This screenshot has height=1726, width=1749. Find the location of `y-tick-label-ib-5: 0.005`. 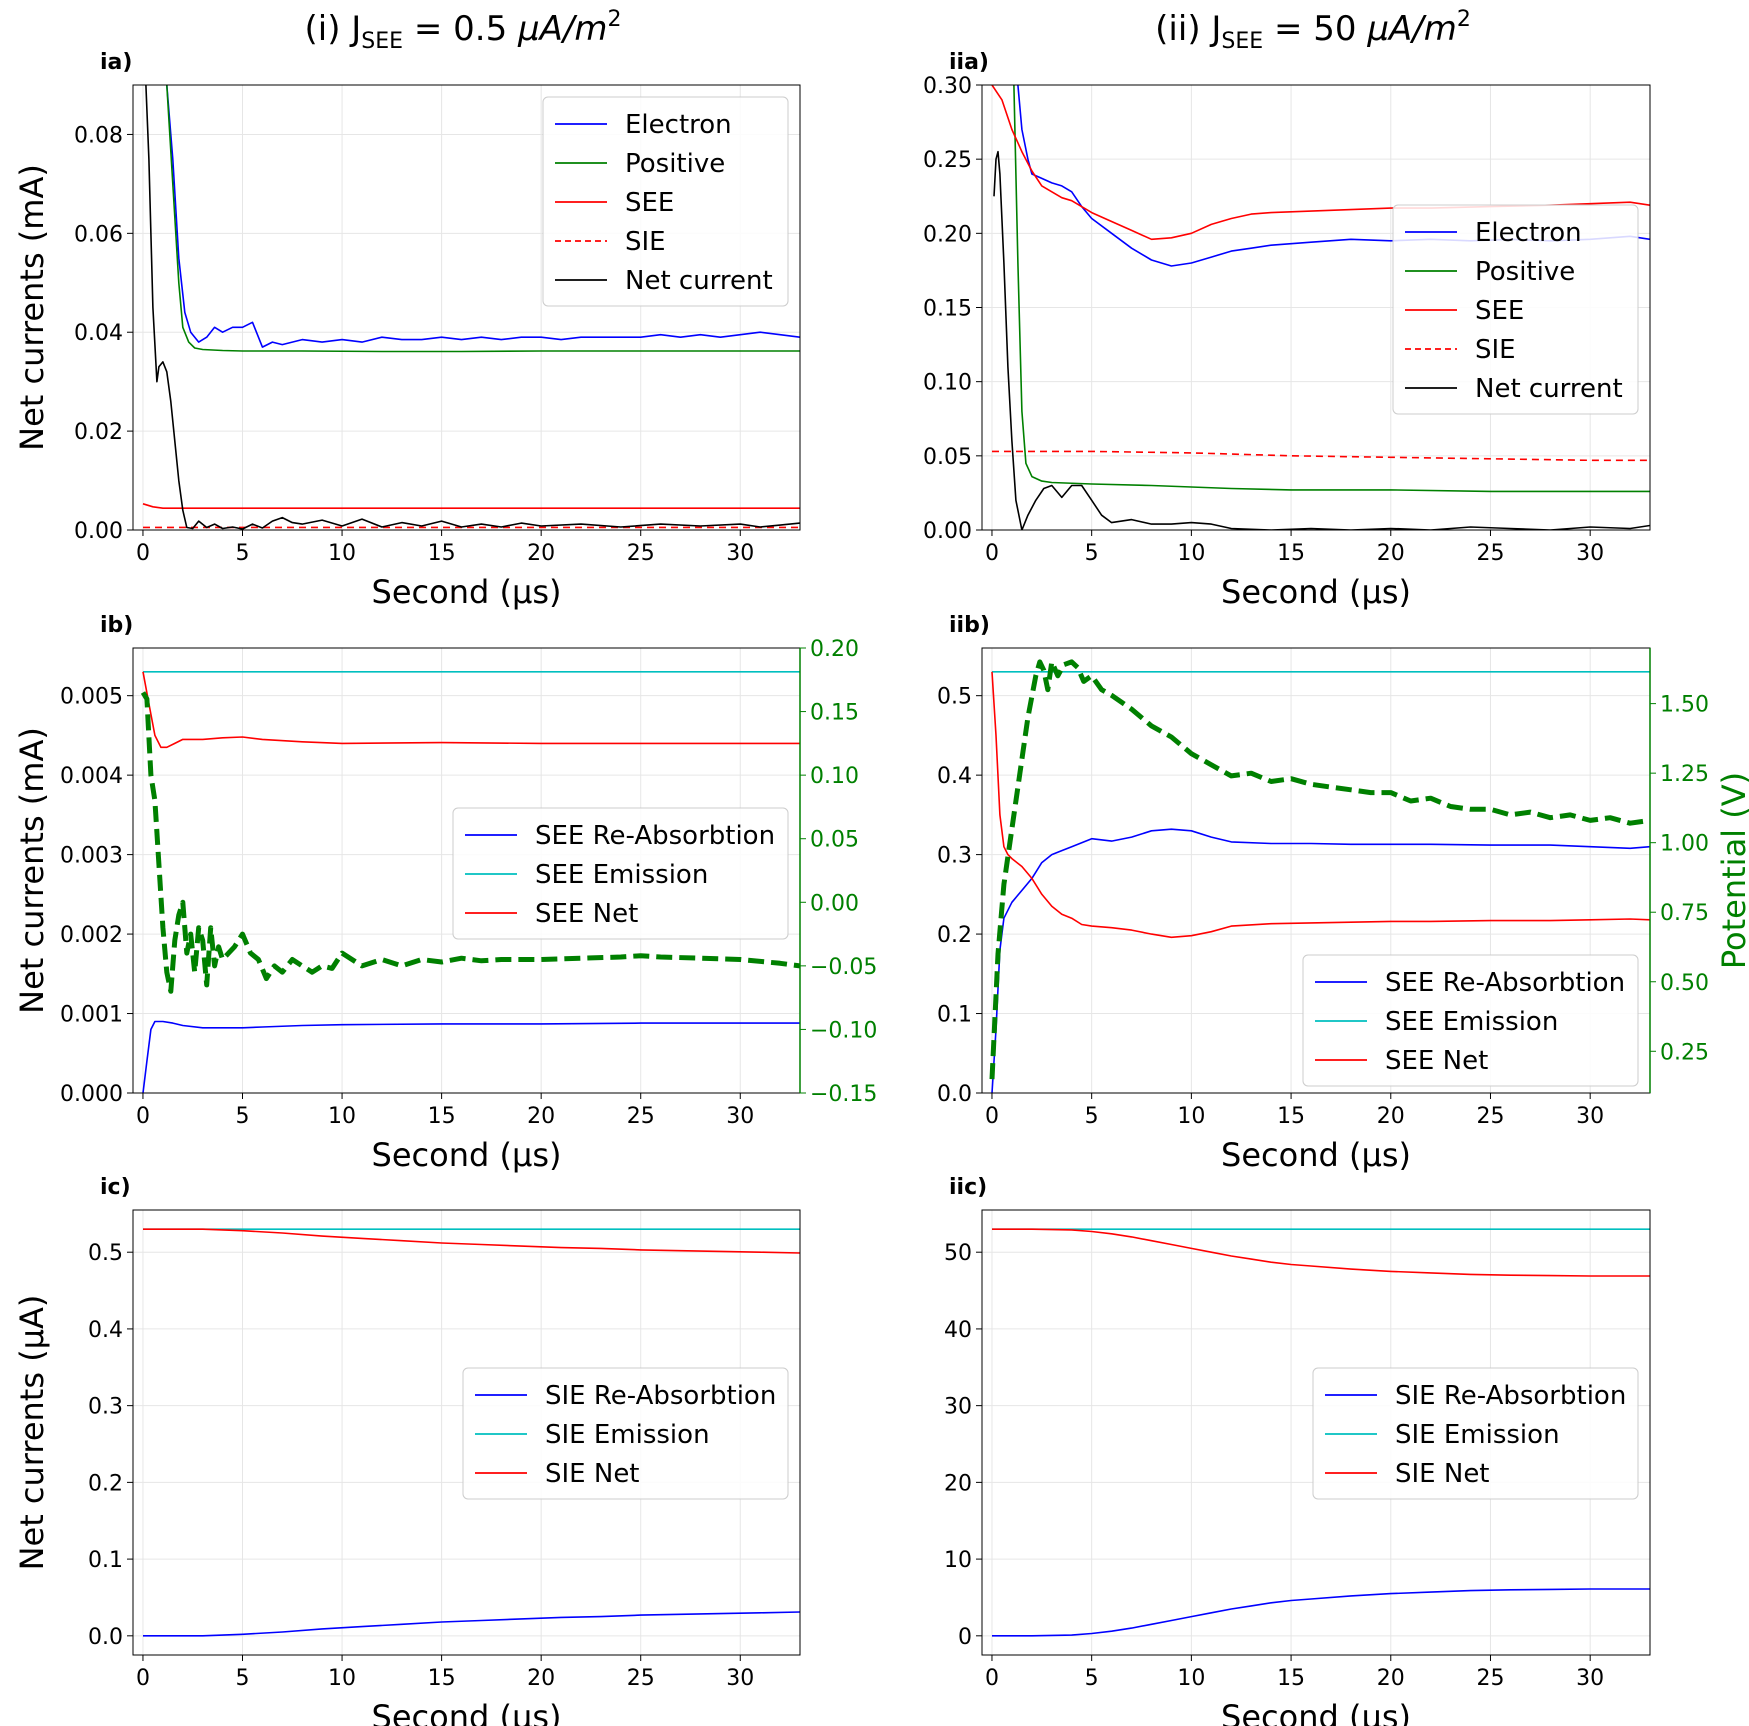

y-tick-label-ib-5: 0.005 is located at coordinates (91, 697).